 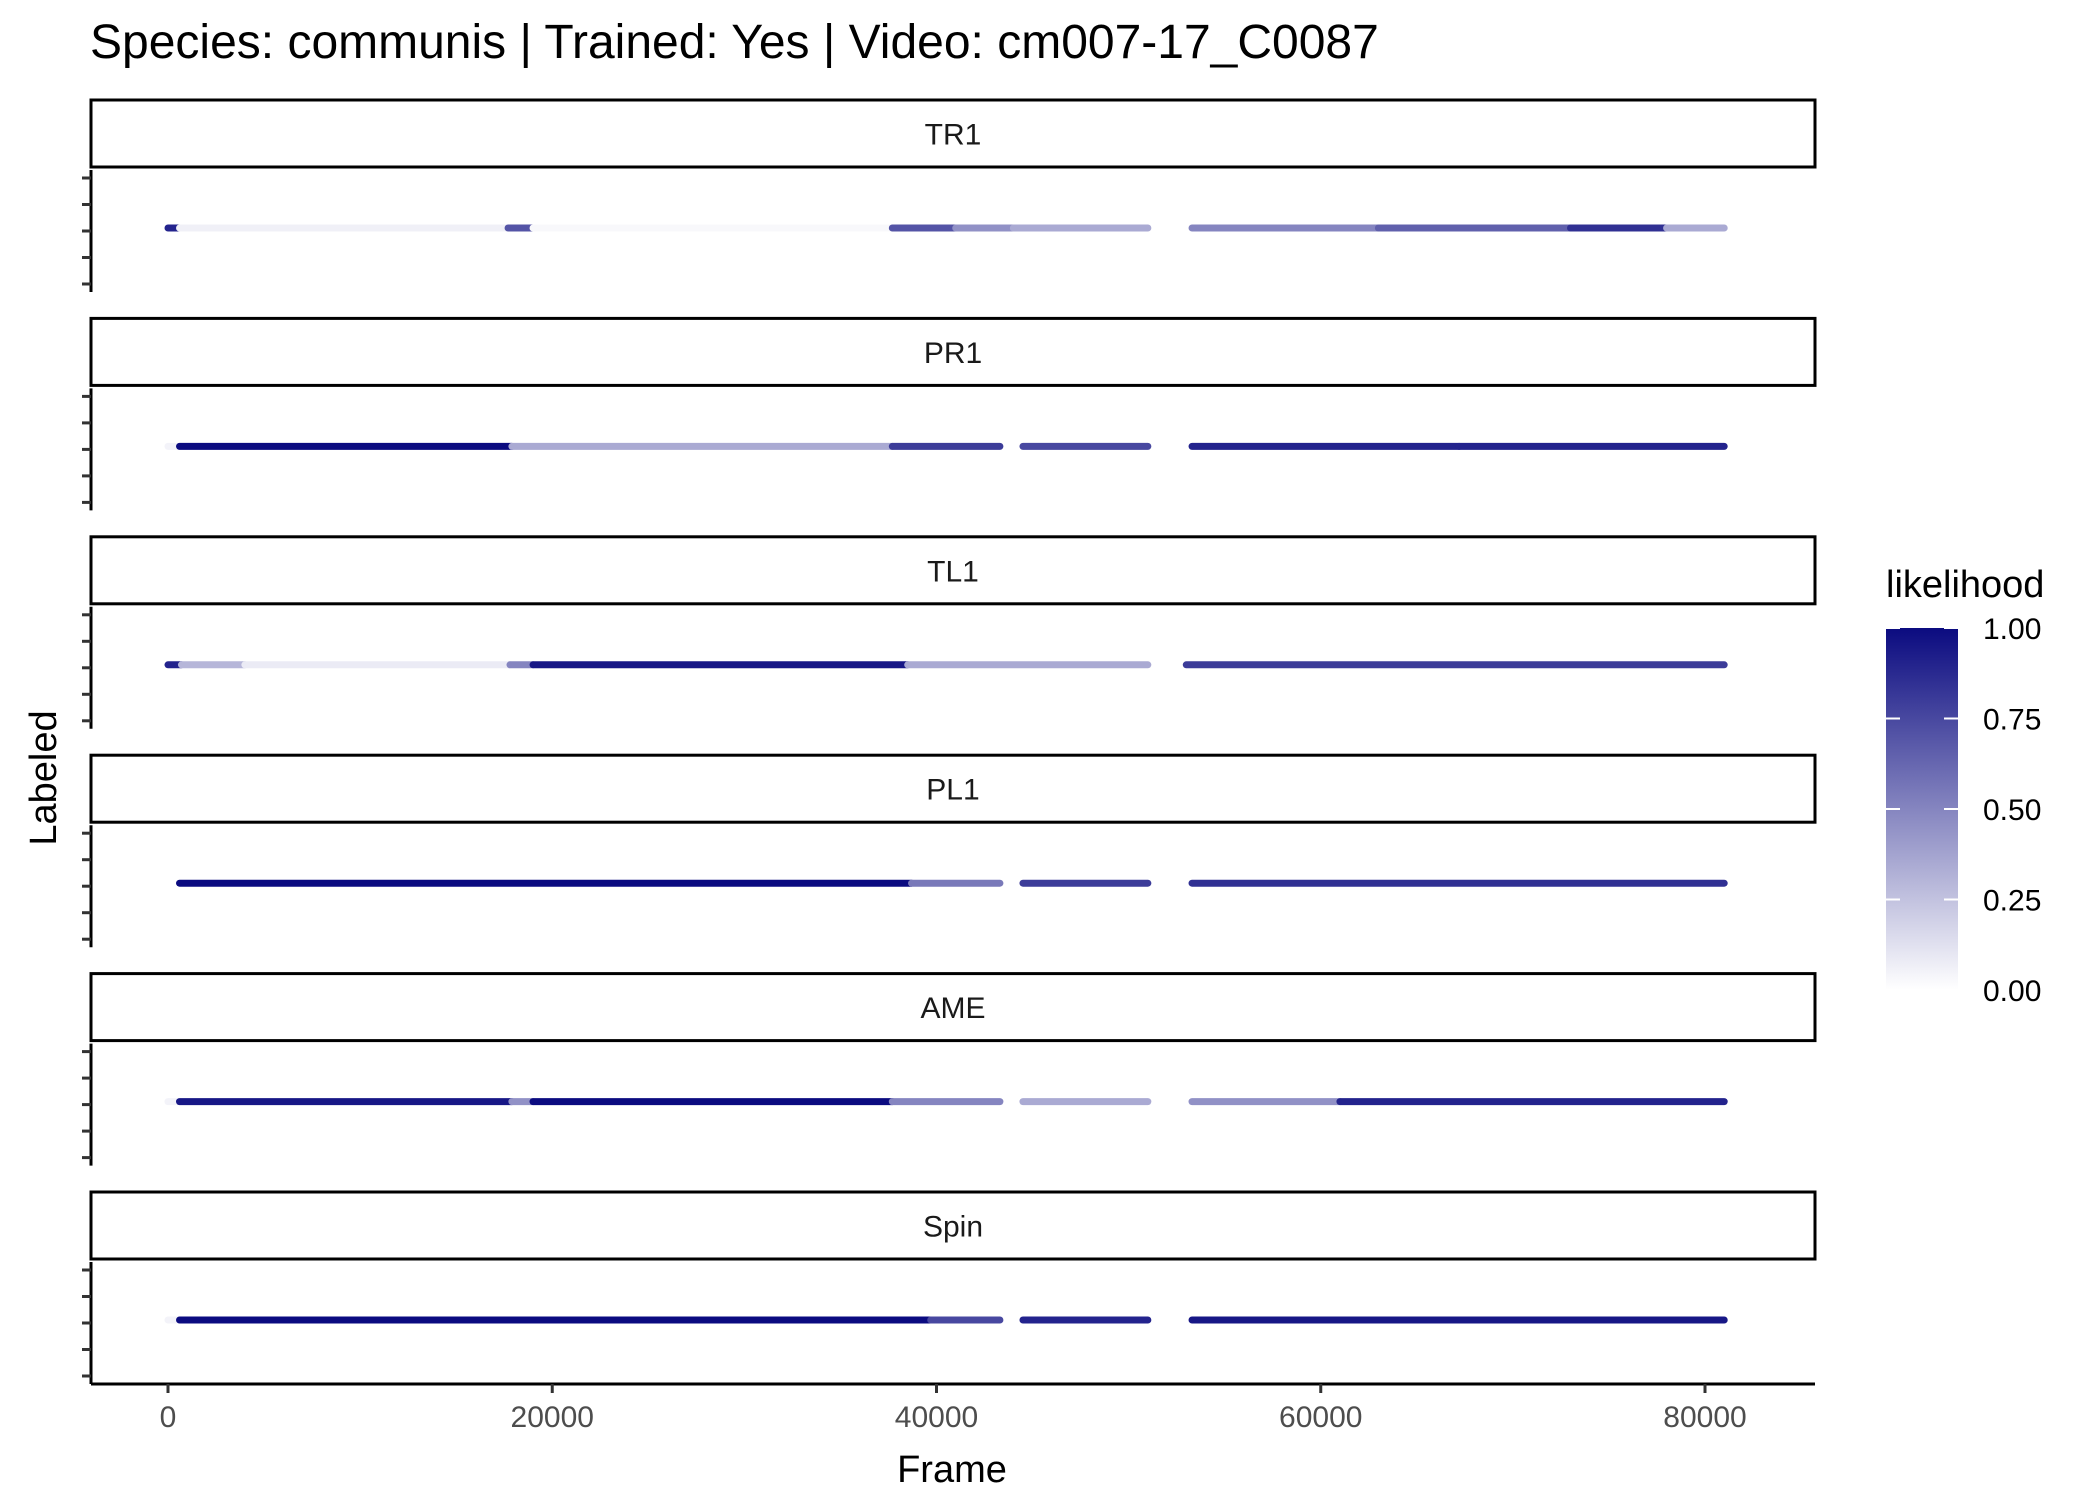 What do you see at coordinates (2012, 720) in the screenshot?
I see `legend-label: 0.75` at bounding box center [2012, 720].